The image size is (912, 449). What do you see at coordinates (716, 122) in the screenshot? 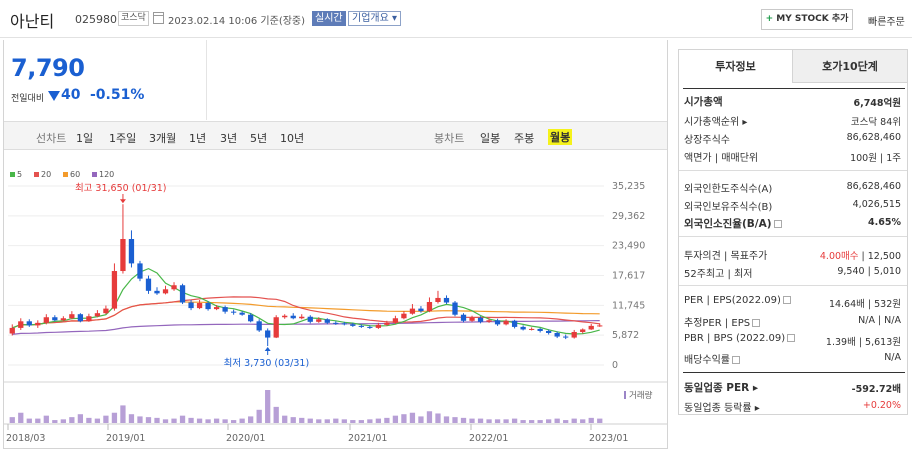
I see `row-label: 시가총액순위 ▸` at bounding box center [716, 122].